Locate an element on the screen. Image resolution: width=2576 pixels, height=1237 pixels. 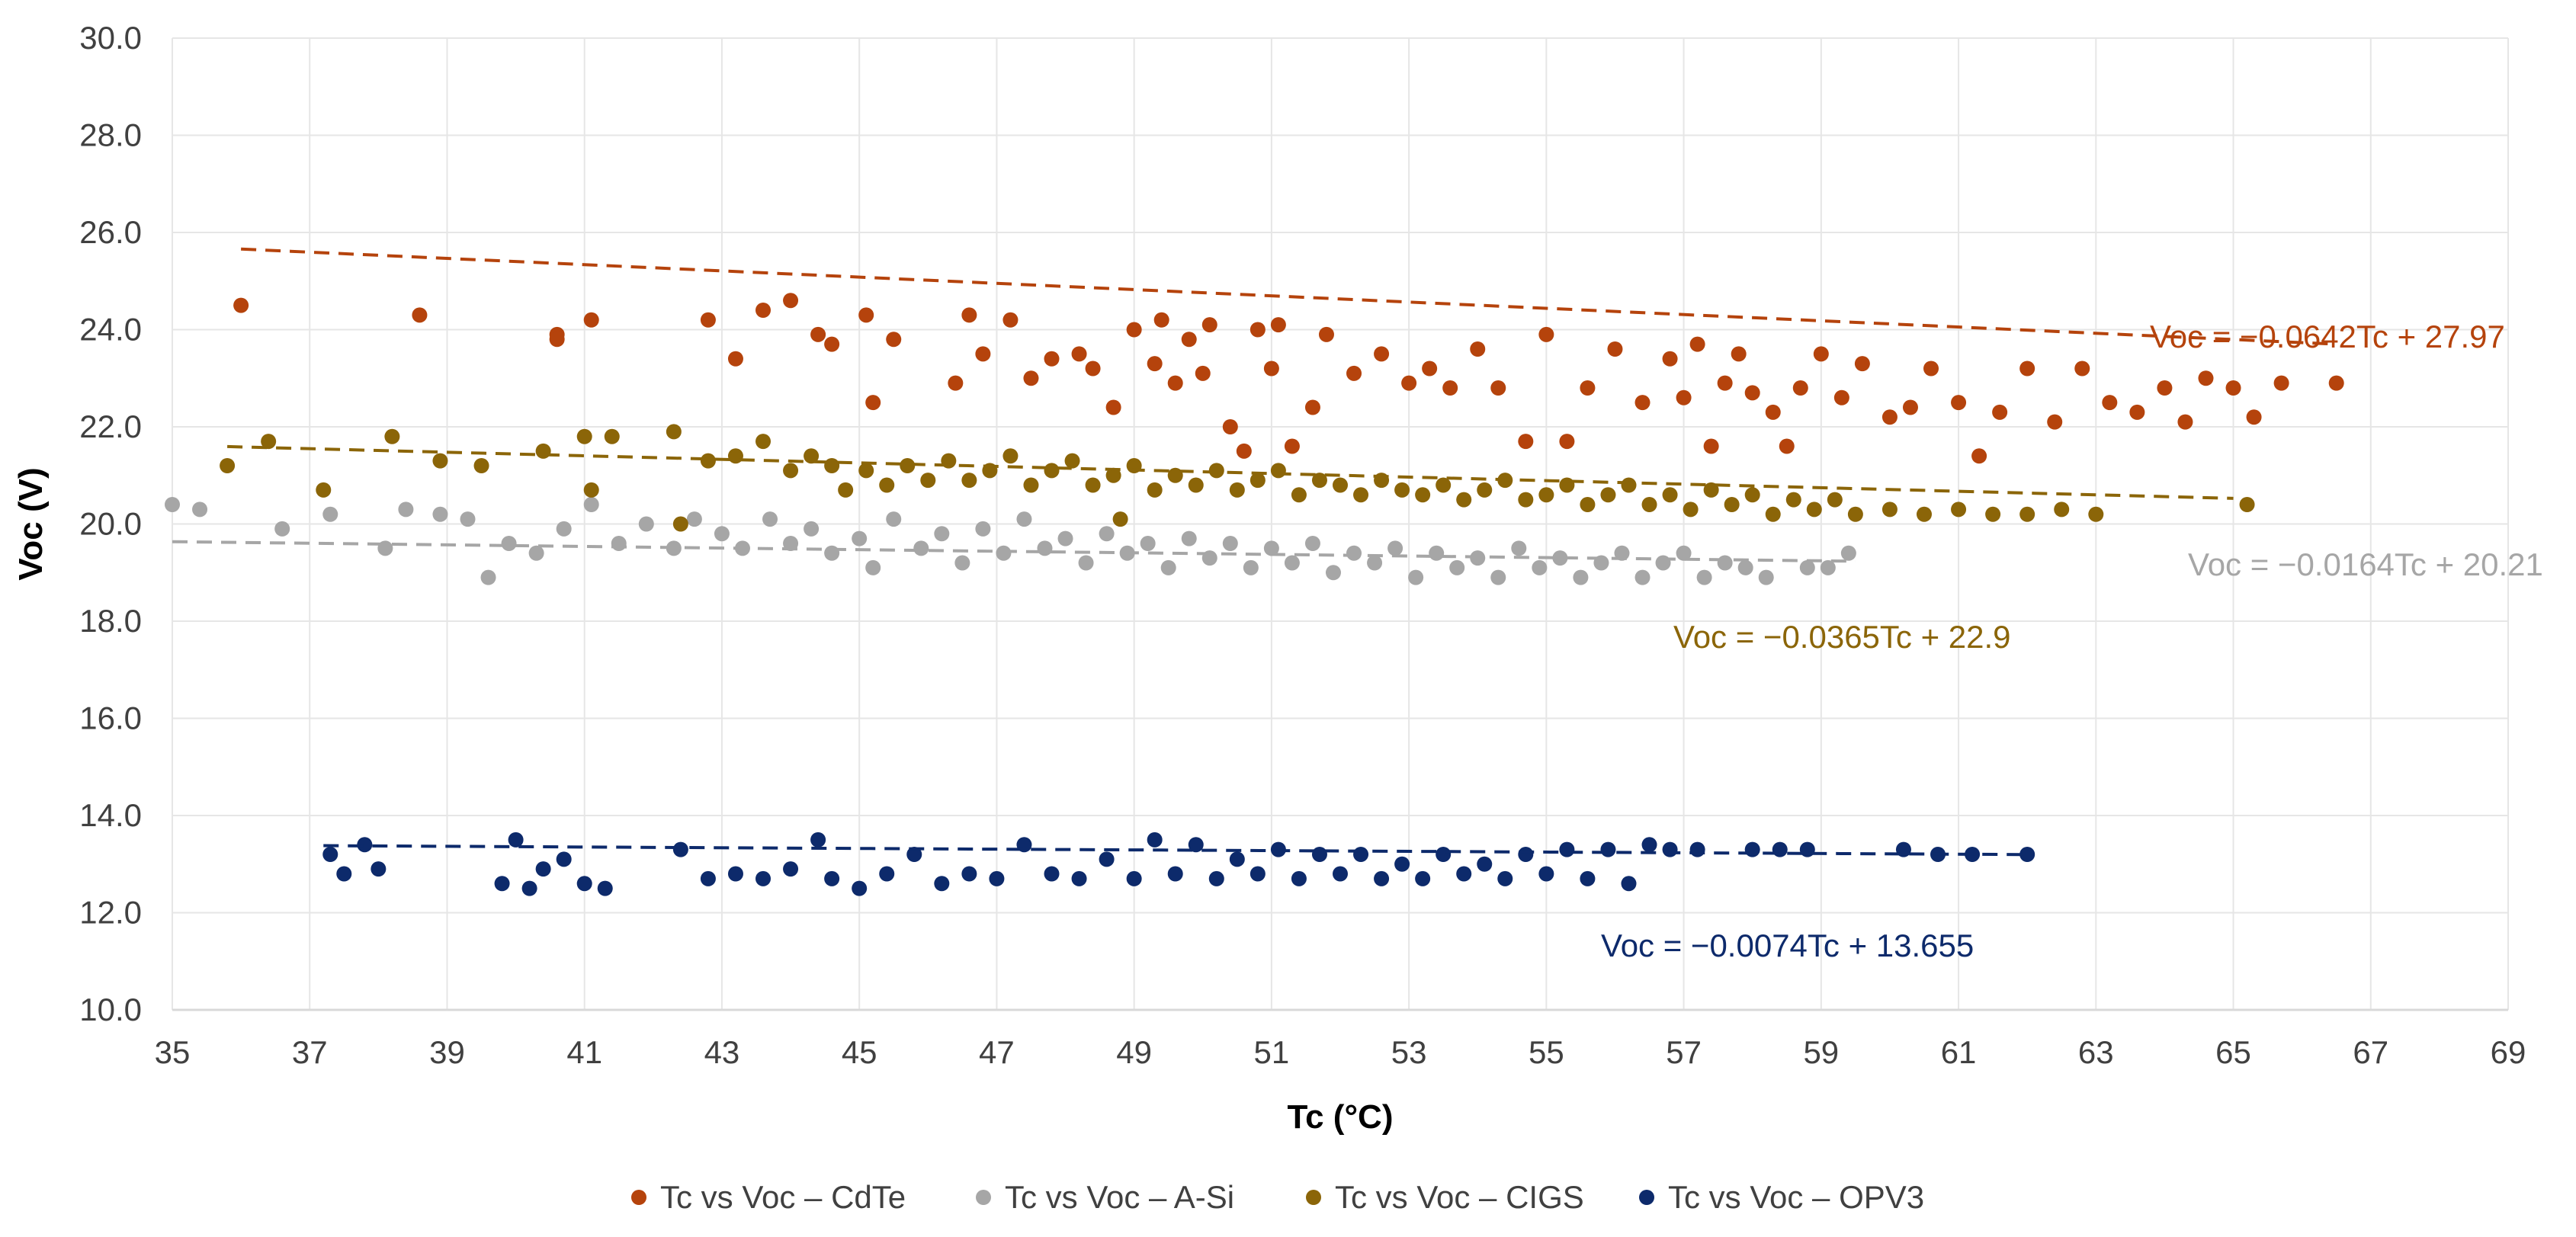
x-tick-label: 35 is located at coordinates (173, 1052).